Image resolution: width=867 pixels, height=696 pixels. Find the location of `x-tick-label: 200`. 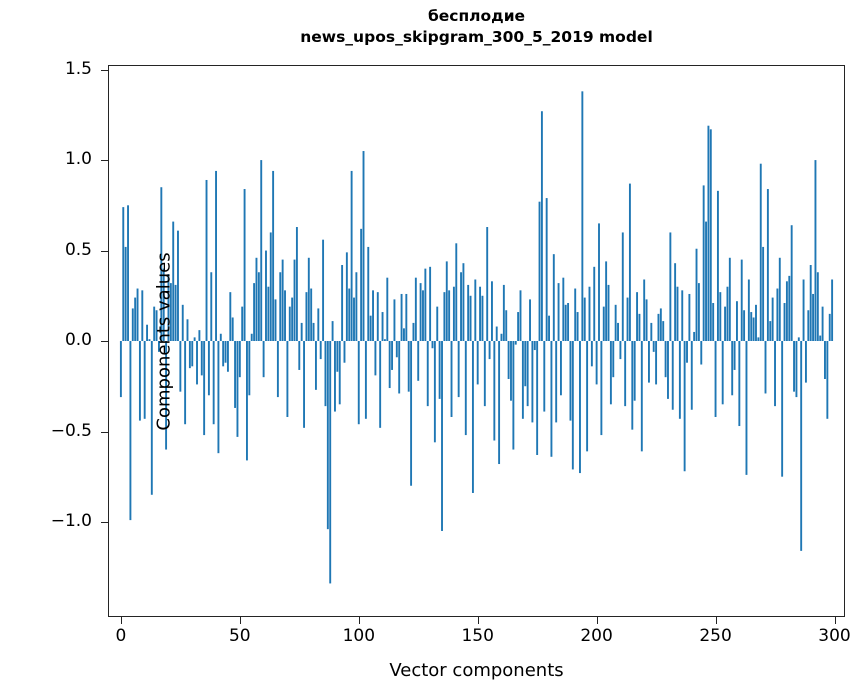

x-tick-label: 200 is located at coordinates (596, 636).